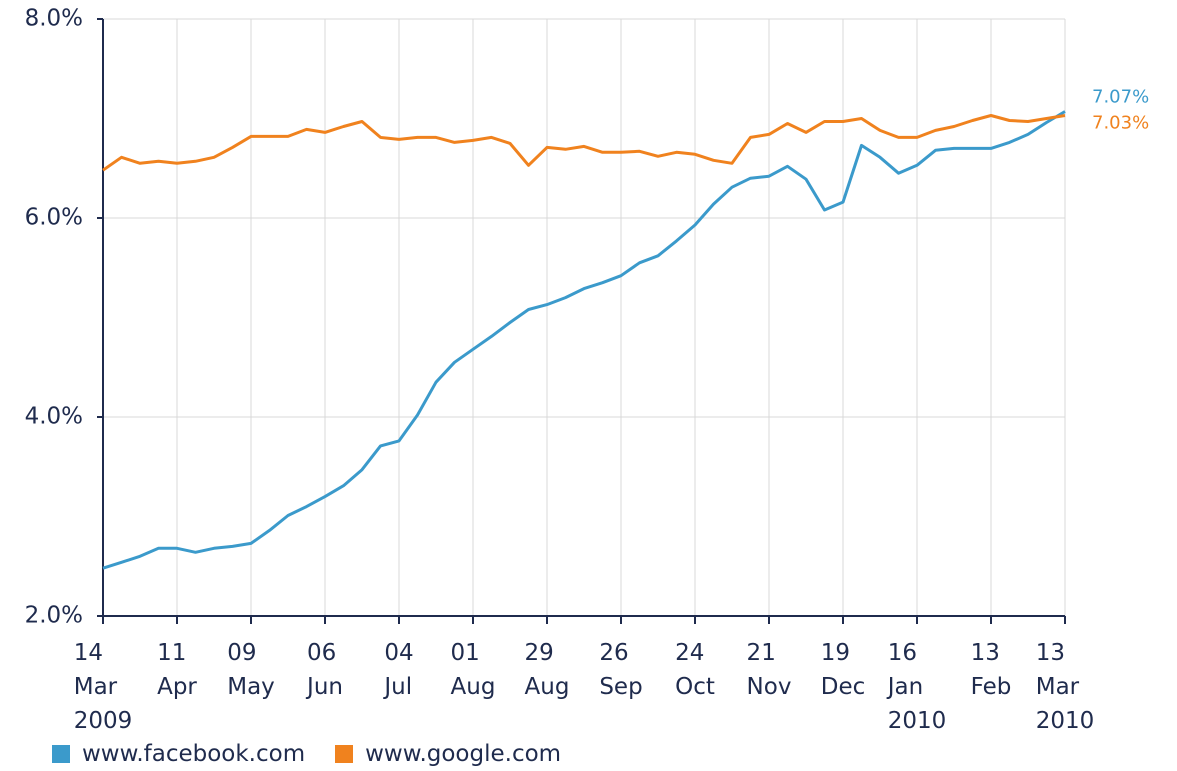 The width and height of the screenshot is (1177, 771). I want to click on x-tick-label: 14 Mar 2009, so click(103, 687).